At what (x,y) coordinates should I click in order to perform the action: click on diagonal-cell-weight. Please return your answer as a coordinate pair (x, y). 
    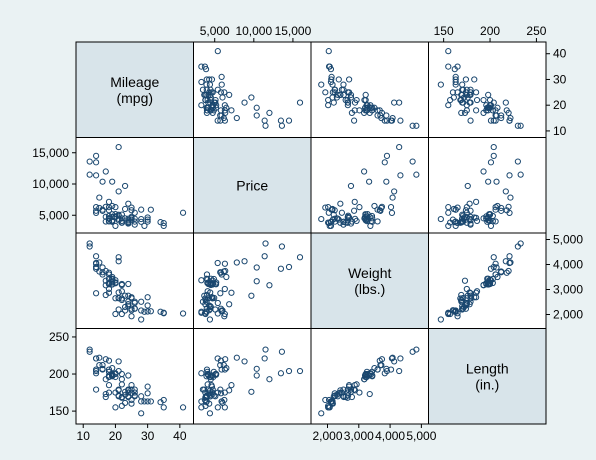
    Looking at the image, I should click on (369, 280).